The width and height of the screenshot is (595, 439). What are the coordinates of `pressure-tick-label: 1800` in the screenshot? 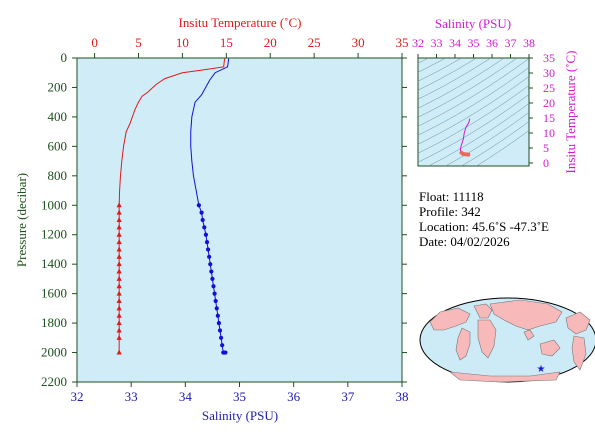 It's located at (54, 322).